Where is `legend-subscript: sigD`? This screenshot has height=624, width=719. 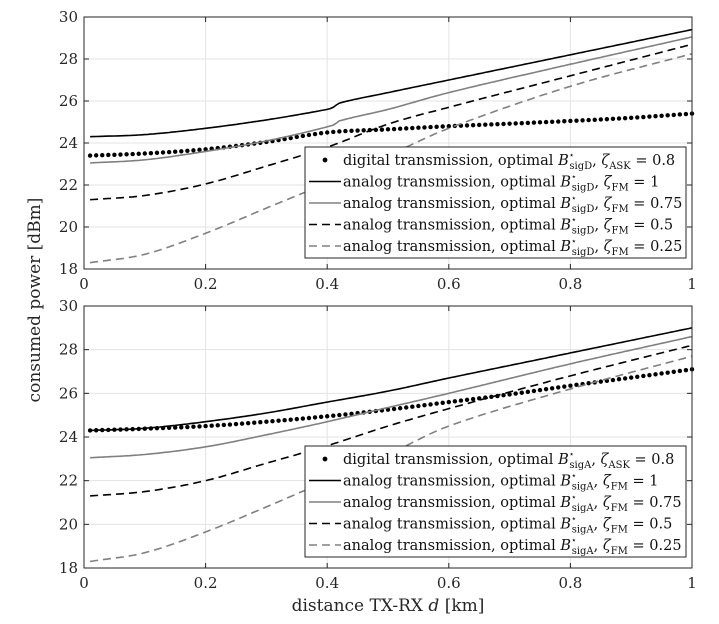 legend-subscript: sigD is located at coordinates (583, 231).